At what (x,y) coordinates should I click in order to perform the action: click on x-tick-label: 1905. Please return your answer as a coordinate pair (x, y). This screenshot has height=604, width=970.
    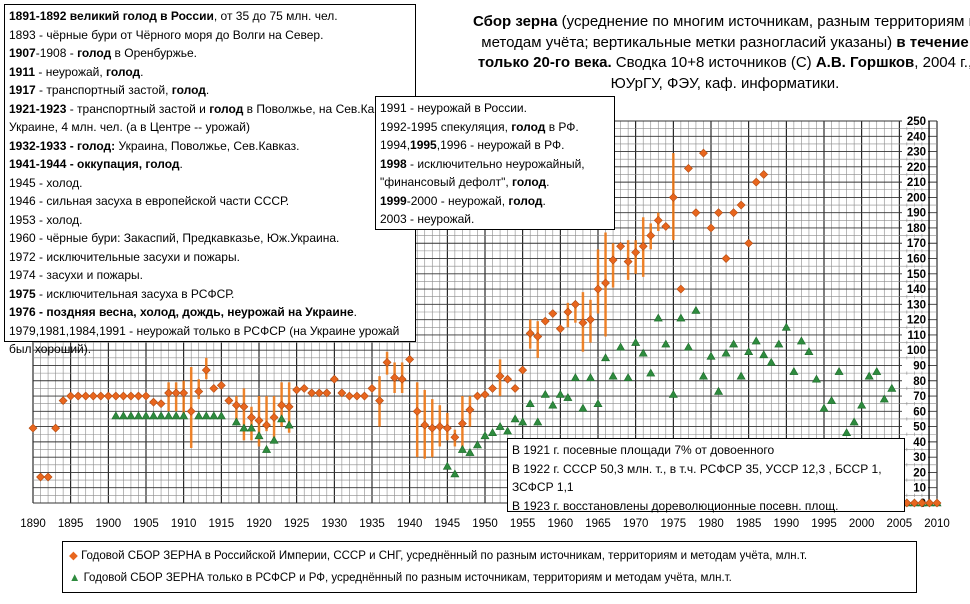
    Looking at the image, I should click on (146, 524).